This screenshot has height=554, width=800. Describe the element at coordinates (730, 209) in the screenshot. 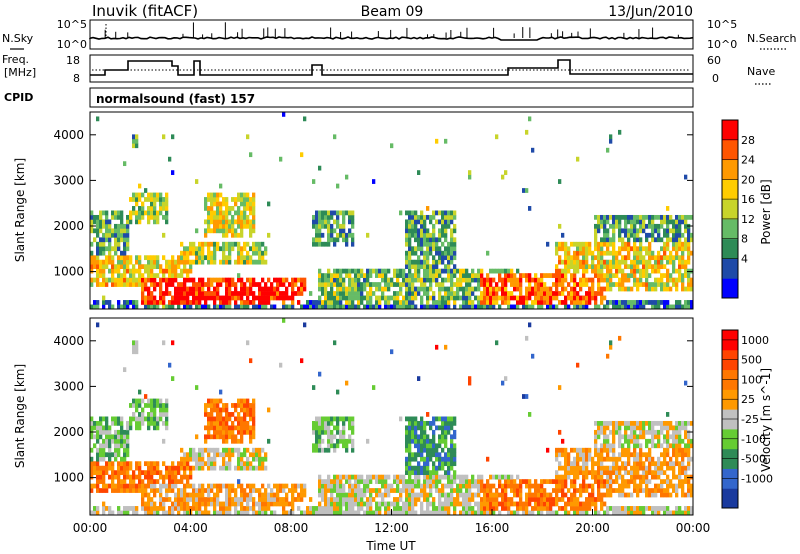

I see `power-colorbar-frame` at that location.